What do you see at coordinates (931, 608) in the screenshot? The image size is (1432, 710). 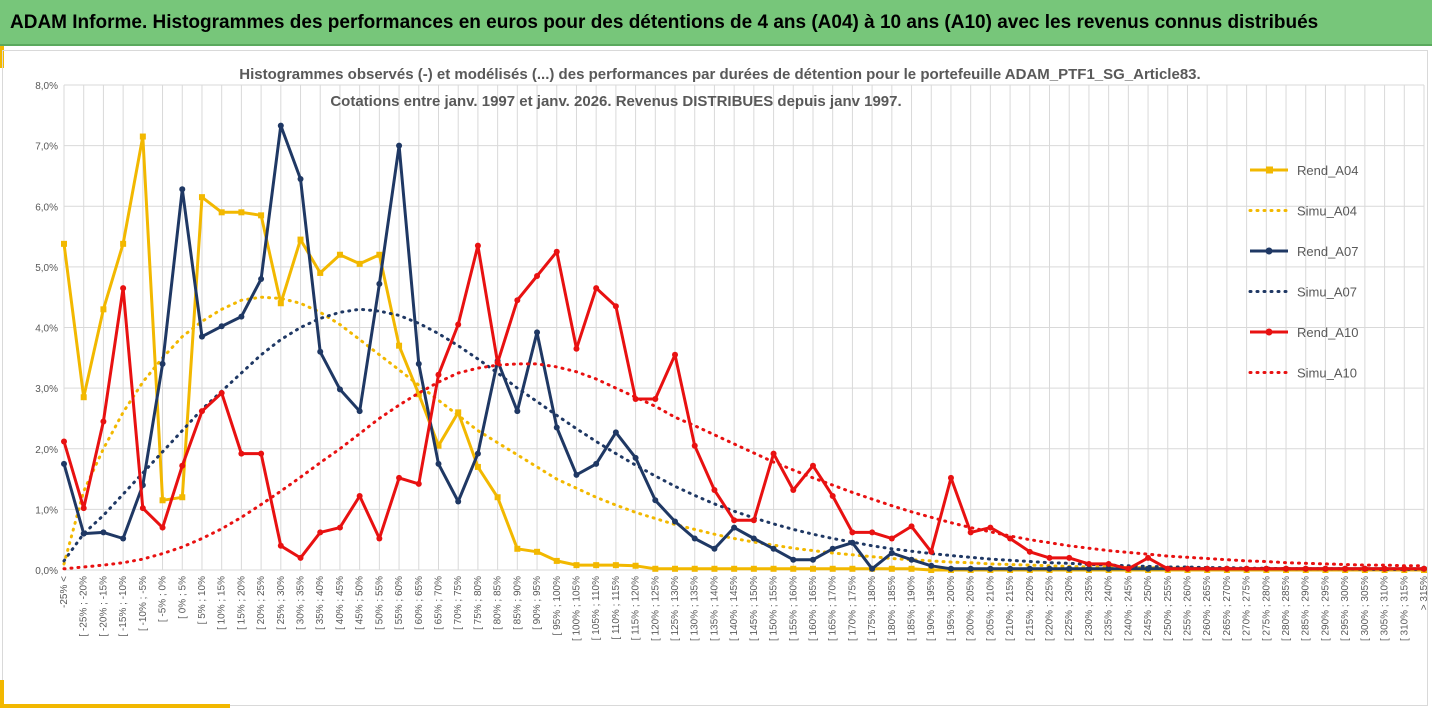 I see `x-tick-label: [ 190% ; 195%` at bounding box center [931, 608].